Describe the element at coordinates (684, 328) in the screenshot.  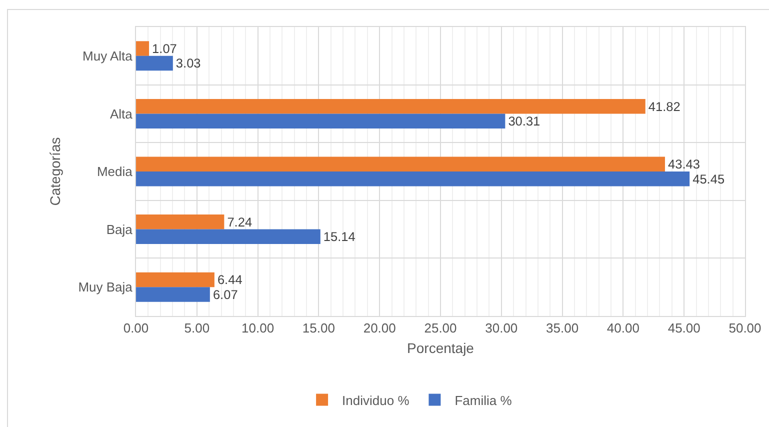
I see `x-tick-label: 45.00` at that location.